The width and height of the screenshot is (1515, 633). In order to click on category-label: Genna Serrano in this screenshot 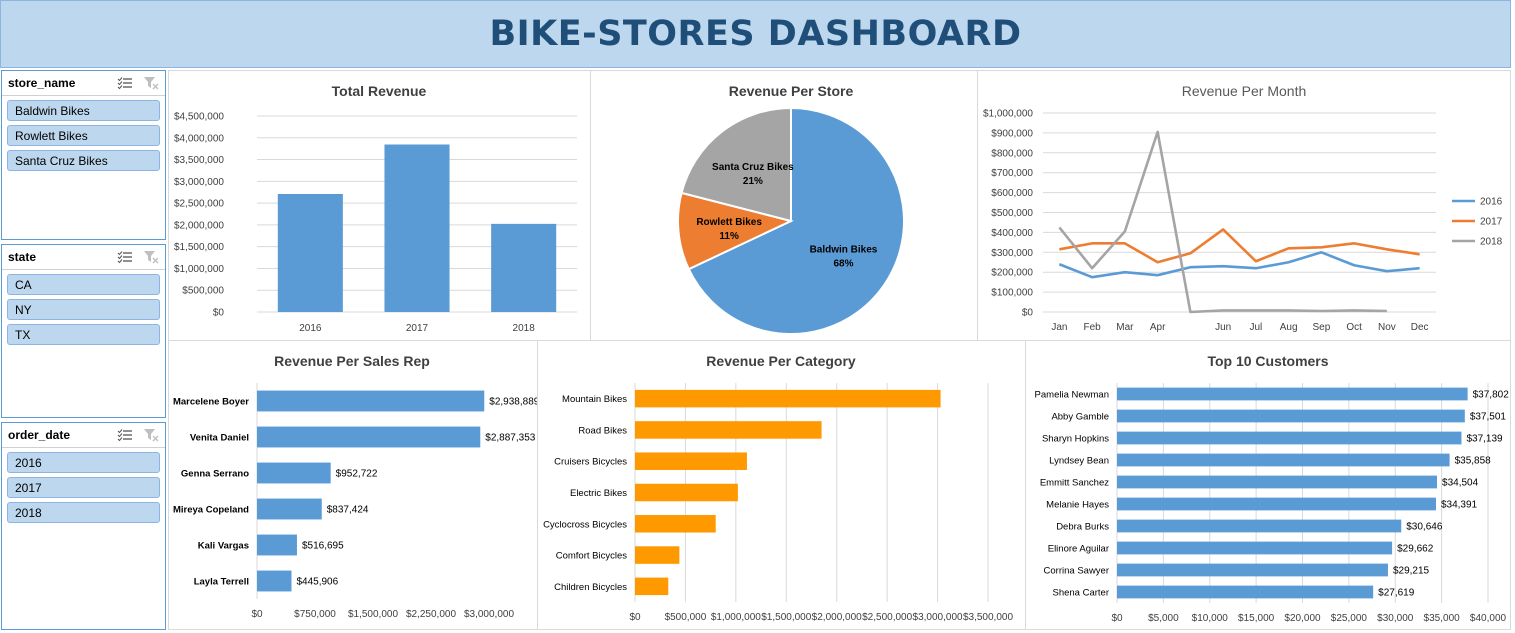, I will do `click(215, 474)`.